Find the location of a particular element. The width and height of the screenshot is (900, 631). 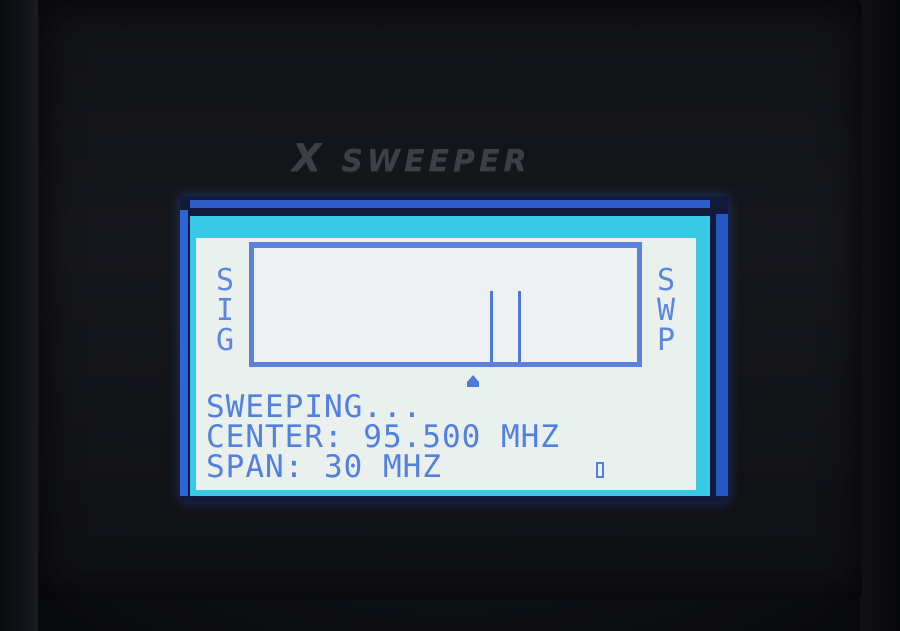

triangle-marker-icon is located at coordinates (473, 381).